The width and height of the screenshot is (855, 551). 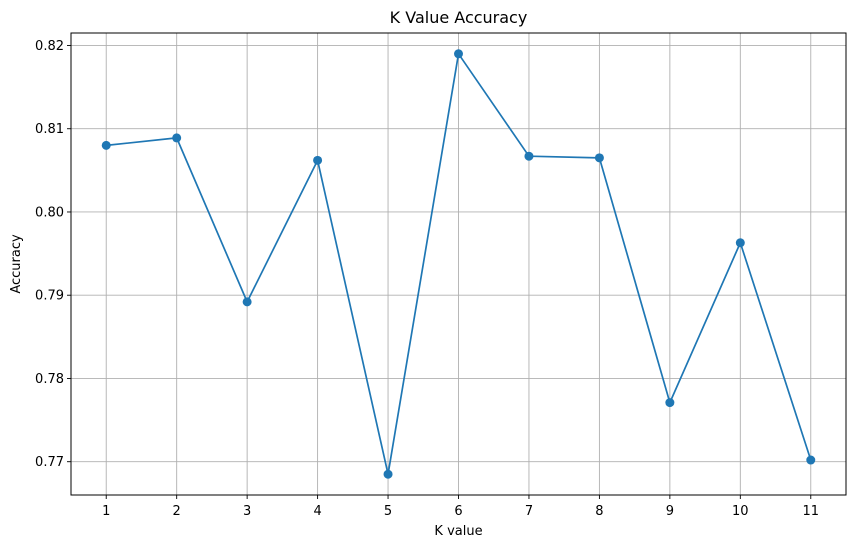 What do you see at coordinates (177, 511) in the screenshot?
I see `x-tick-label: 2` at bounding box center [177, 511].